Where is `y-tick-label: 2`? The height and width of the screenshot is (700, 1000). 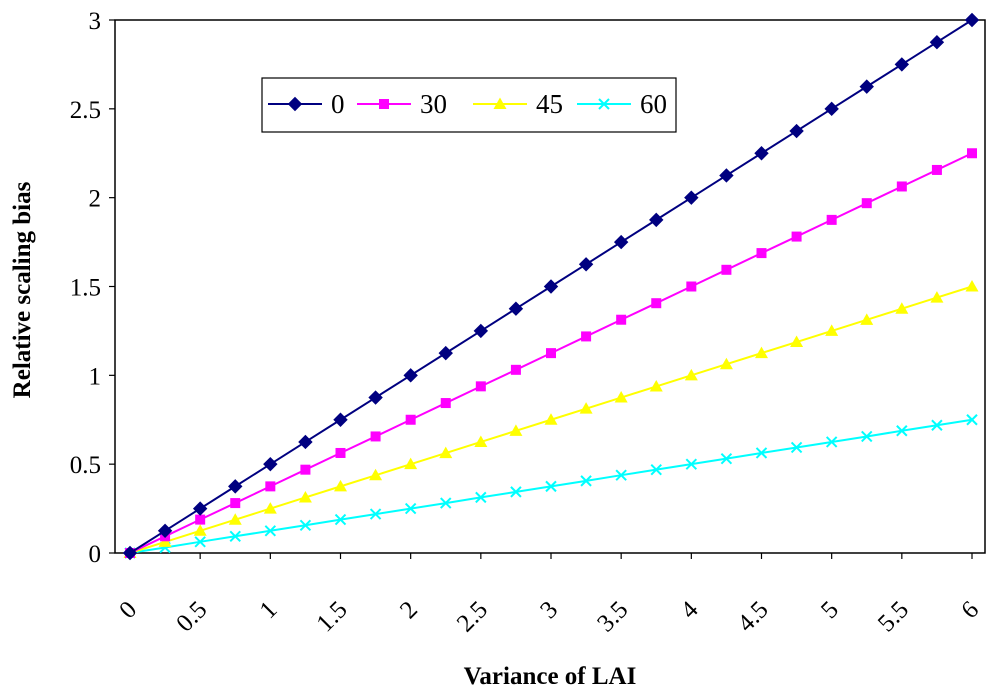 y-tick-label: 2 is located at coordinates (95, 199).